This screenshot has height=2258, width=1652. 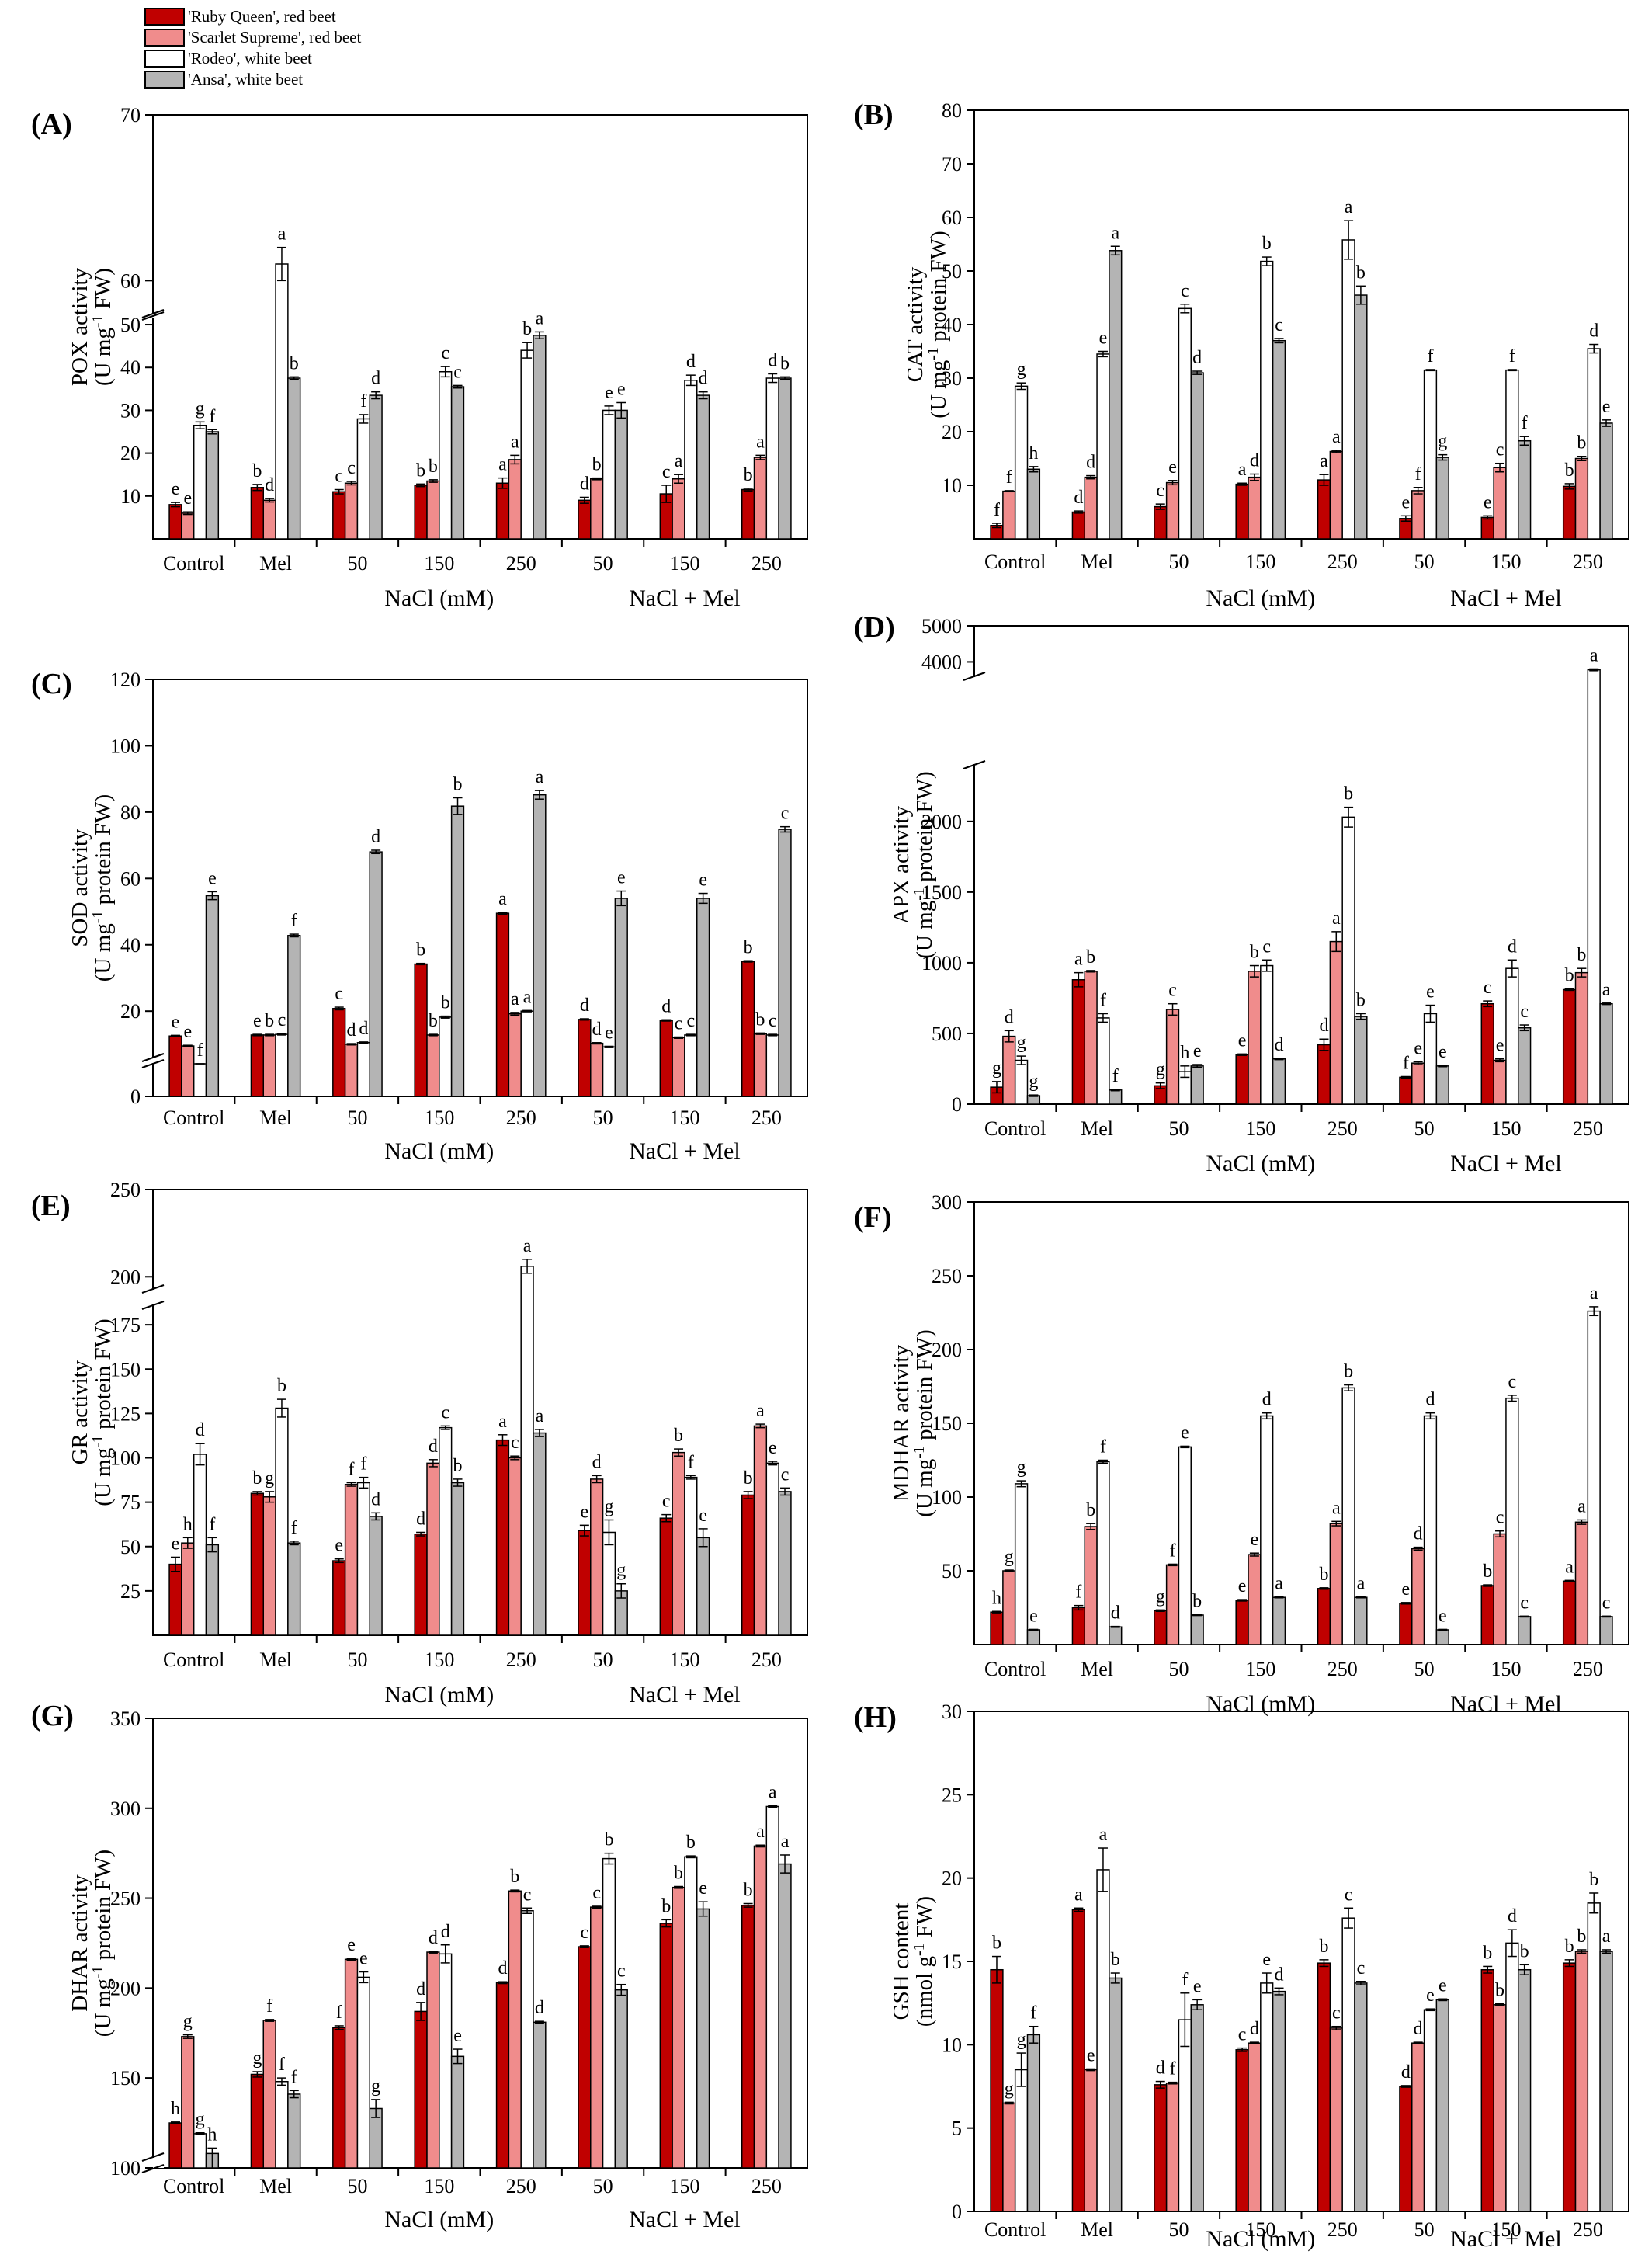 I want to click on y-tick-label: 0, so click(x=957, y=1104).